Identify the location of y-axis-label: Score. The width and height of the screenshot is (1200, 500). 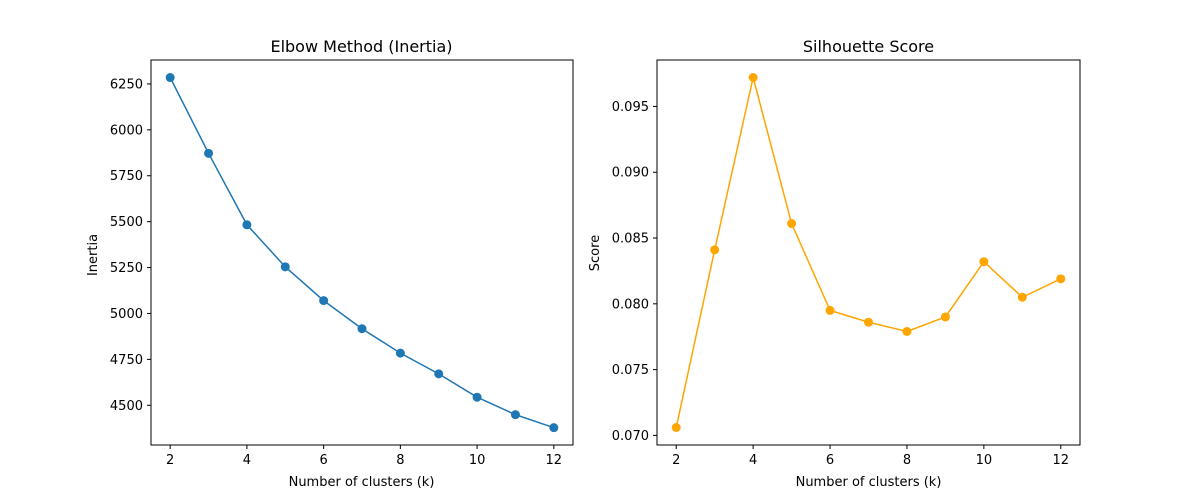
(595, 253).